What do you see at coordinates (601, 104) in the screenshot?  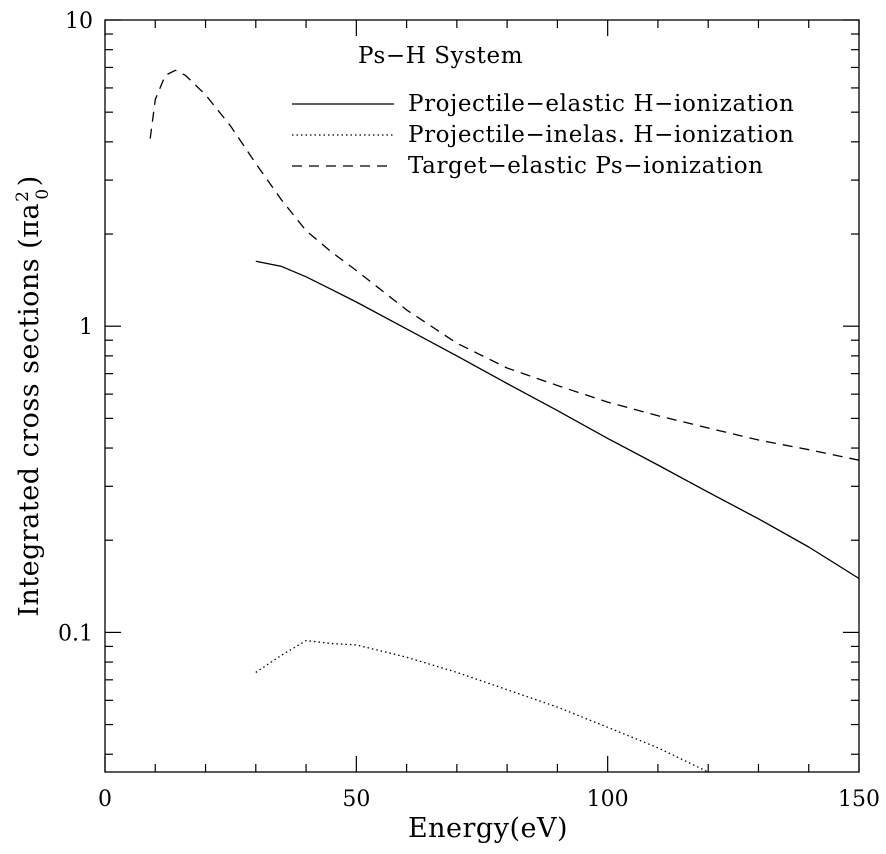 I see `legend-label: Projectile−elastic H−ionization` at bounding box center [601, 104].